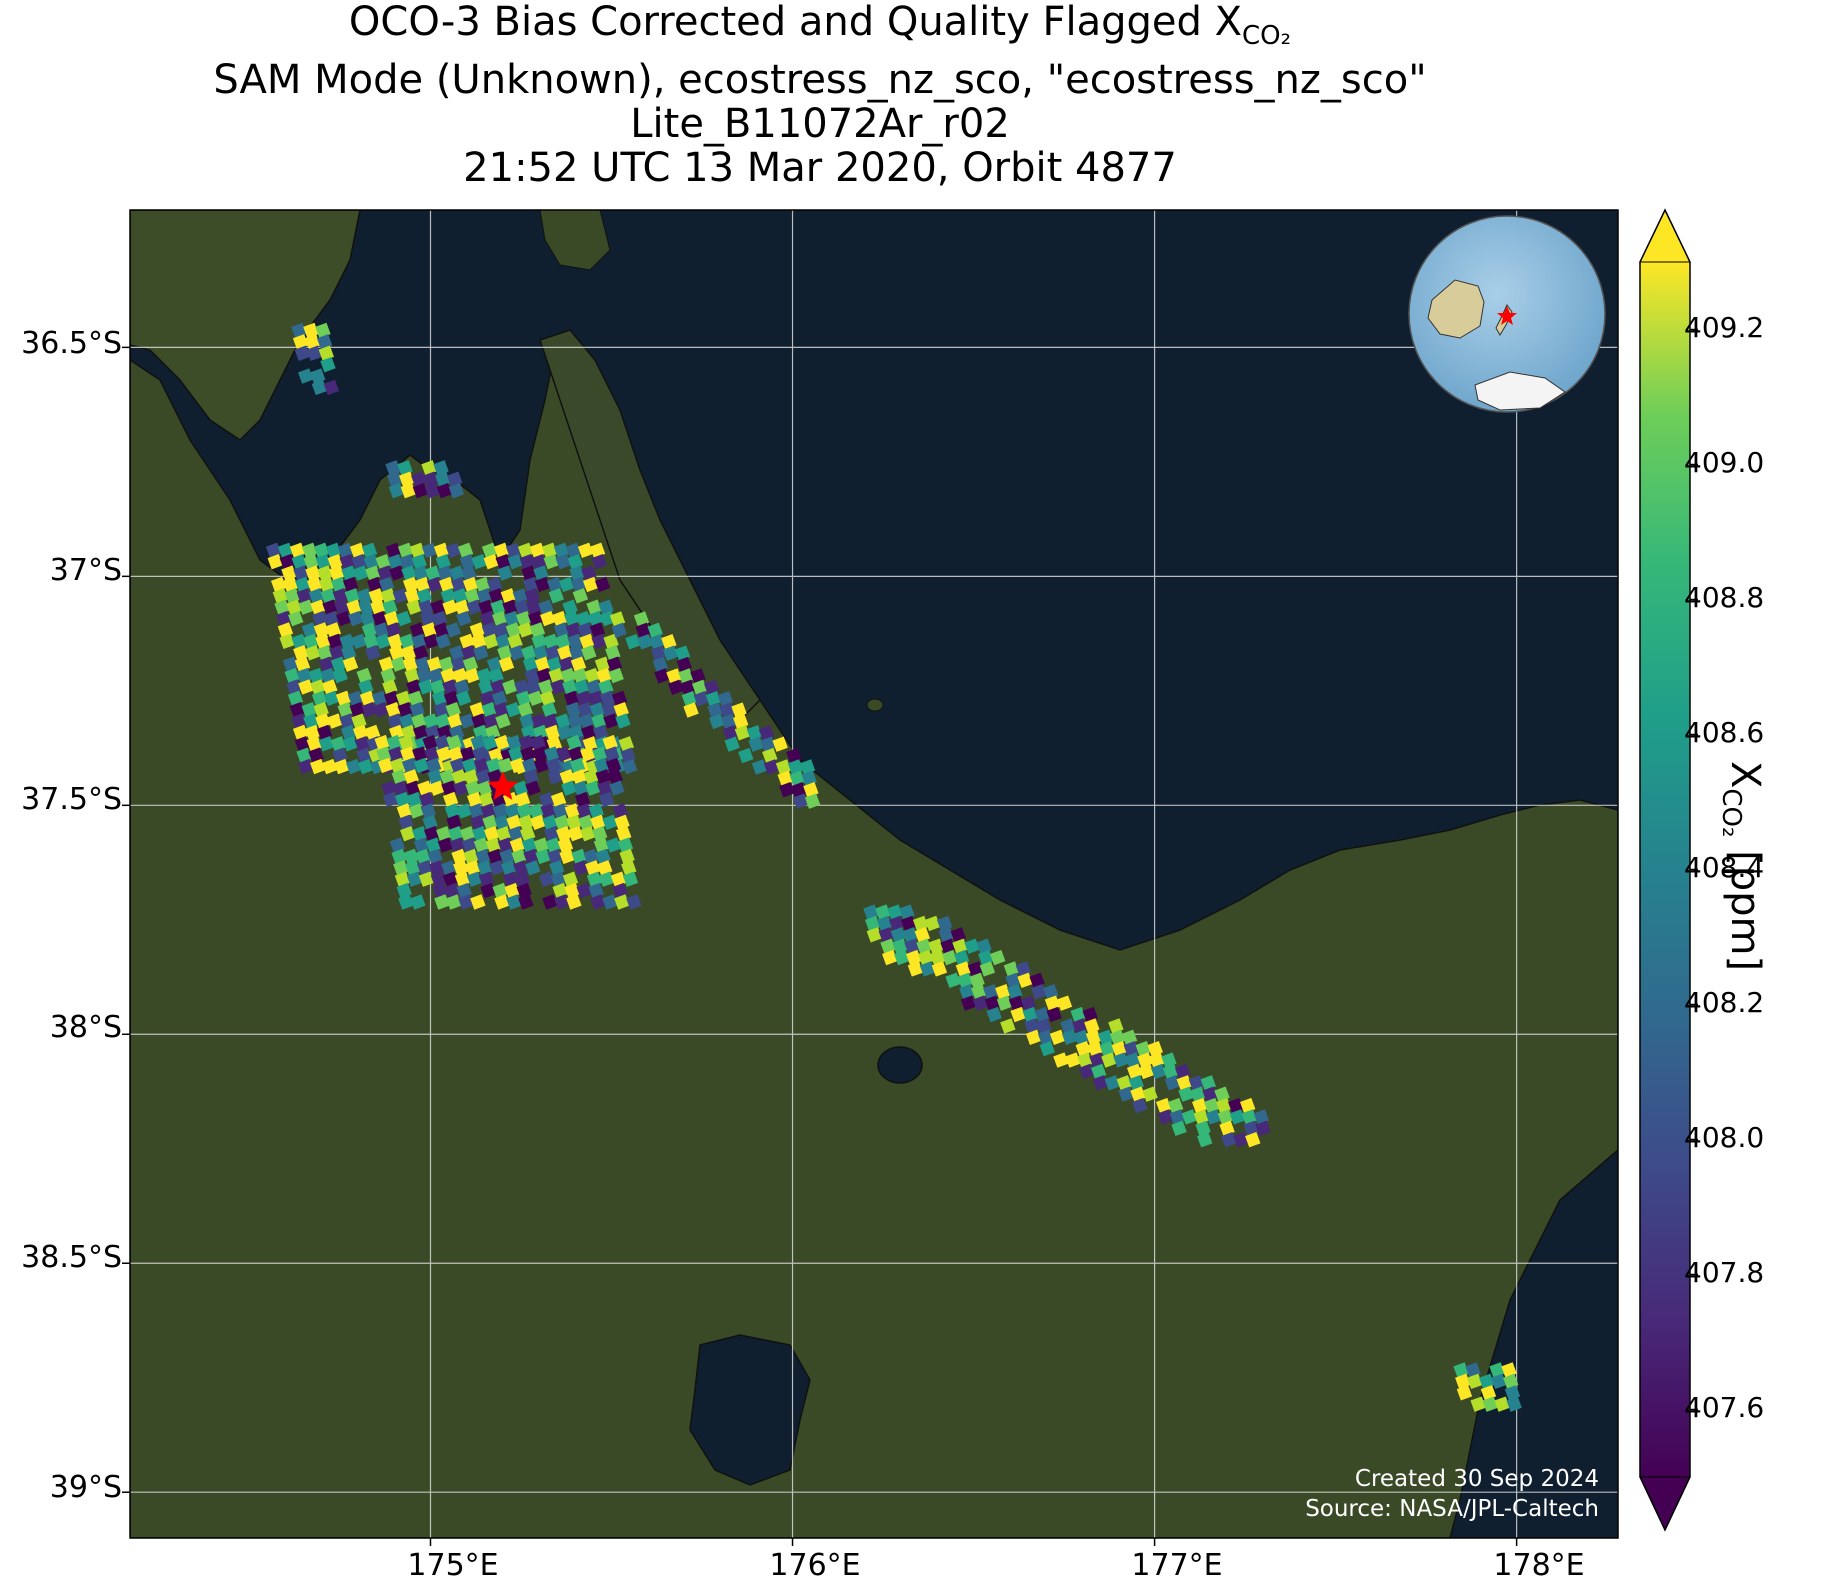 The height and width of the screenshot is (1586, 1835). What do you see at coordinates (71, 1257) in the screenshot?
I see `lat-tick-label: 38.5°S` at bounding box center [71, 1257].